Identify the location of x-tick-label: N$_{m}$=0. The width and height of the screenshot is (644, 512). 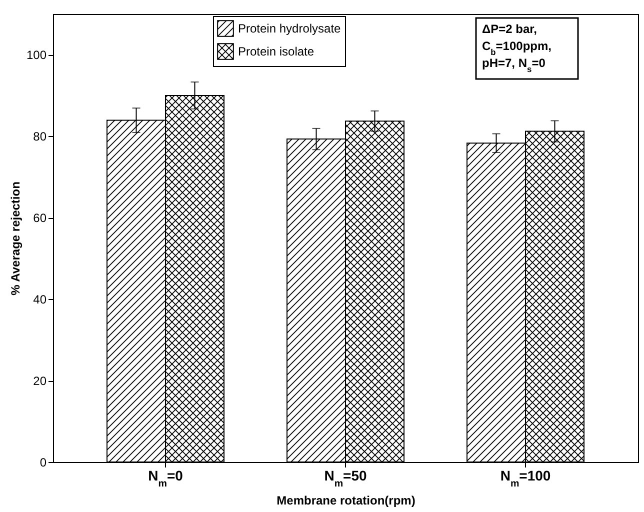
(166, 478).